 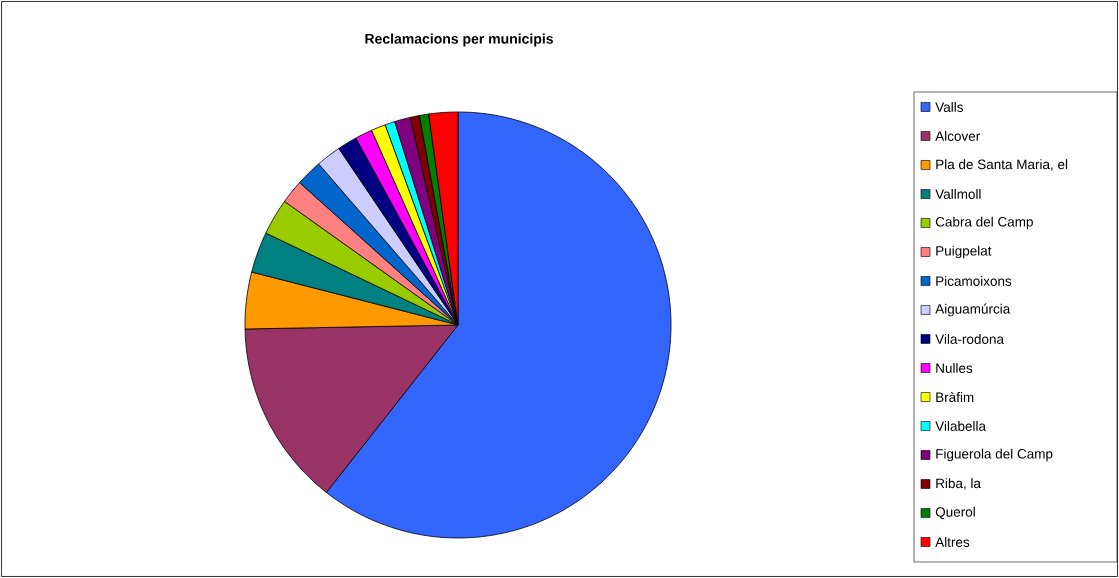 What do you see at coordinates (952, 542) in the screenshot?
I see `legend-label: Altres` at bounding box center [952, 542].